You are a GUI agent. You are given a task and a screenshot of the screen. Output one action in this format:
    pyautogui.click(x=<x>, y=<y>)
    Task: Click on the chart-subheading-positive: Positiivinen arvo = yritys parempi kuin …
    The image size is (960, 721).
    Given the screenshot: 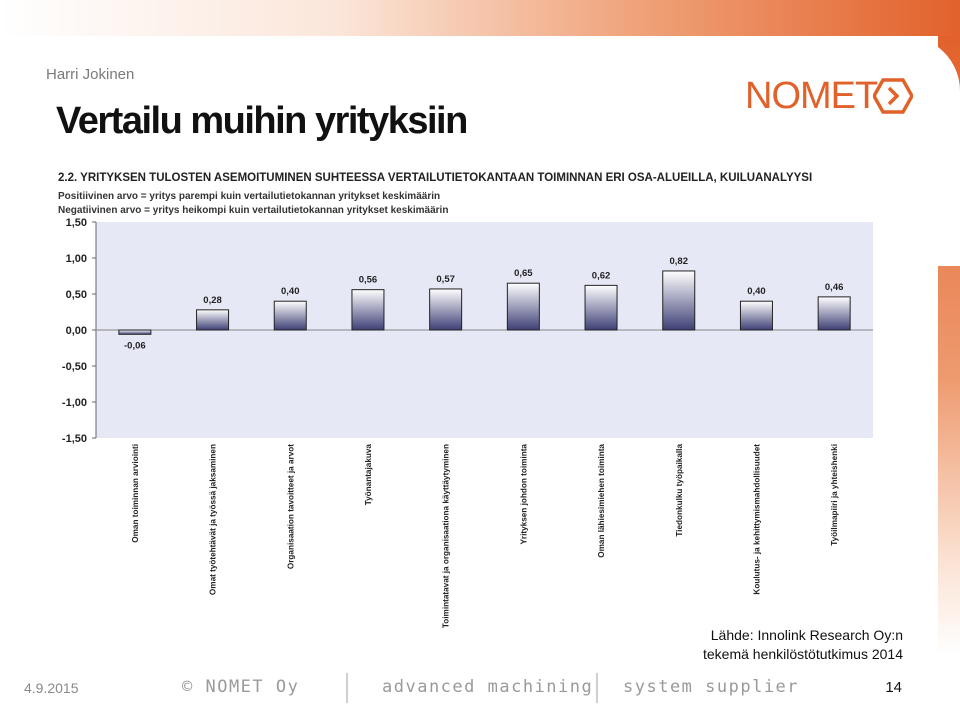 What is the action you would take?
    pyautogui.click(x=249, y=196)
    